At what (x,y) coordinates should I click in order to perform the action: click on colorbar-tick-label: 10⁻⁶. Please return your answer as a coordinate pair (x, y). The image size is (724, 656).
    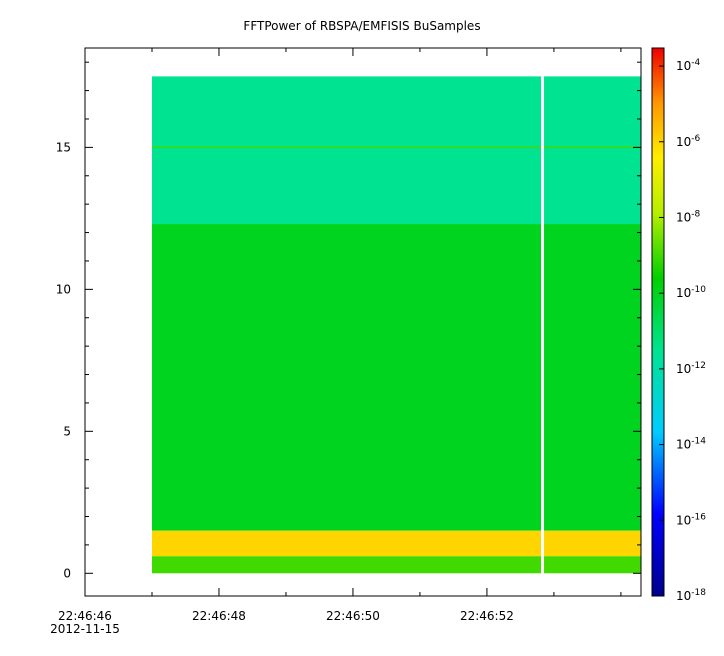
    Looking at the image, I should click on (688, 141).